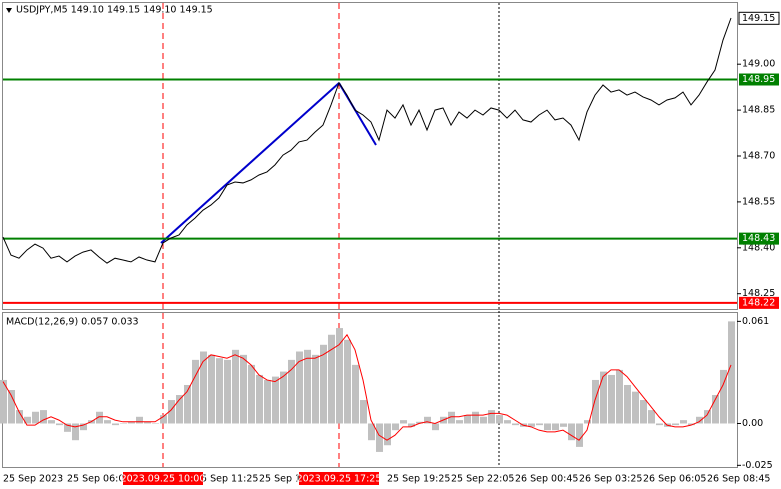 The image size is (781, 489). Describe the element at coordinates (98, 479) in the screenshot. I see `x-tick-label: 25 Sep 06:05` at that location.